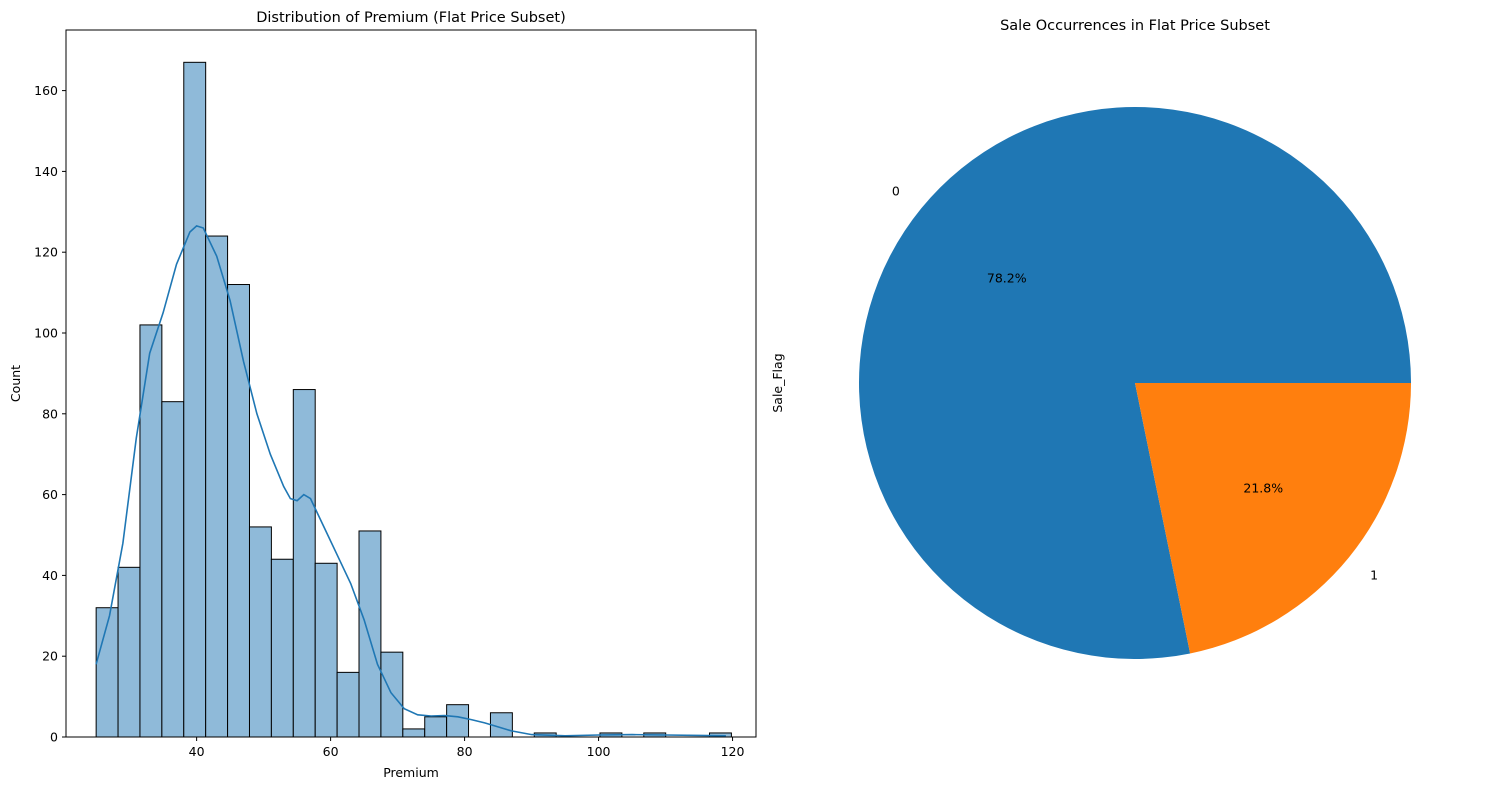  What do you see at coordinates (331, 751) in the screenshot?
I see `x-tick-label: 60` at bounding box center [331, 751].